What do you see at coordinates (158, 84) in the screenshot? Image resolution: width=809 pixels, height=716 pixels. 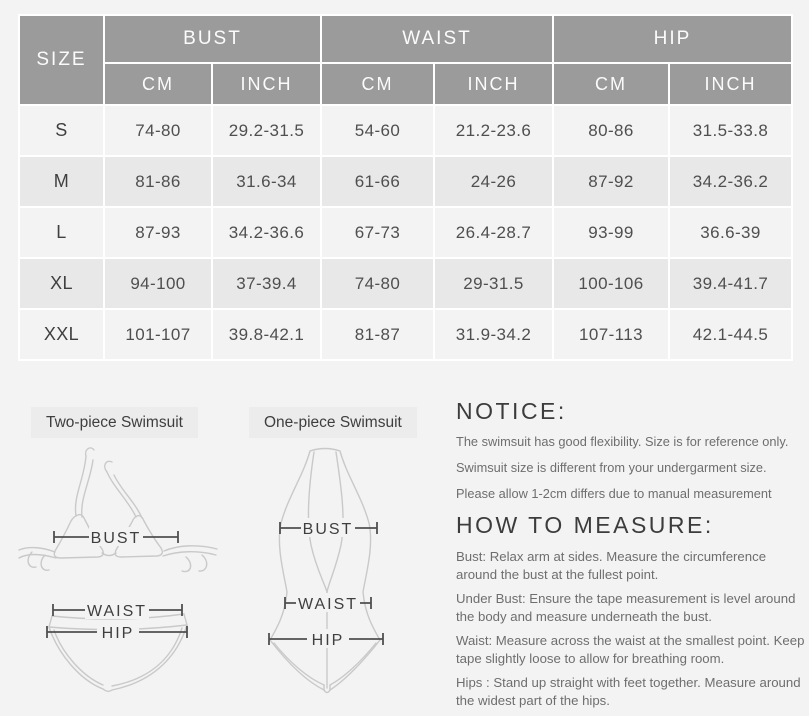 I see `bust-cm-header: CM` at bounding box center [158, 84].